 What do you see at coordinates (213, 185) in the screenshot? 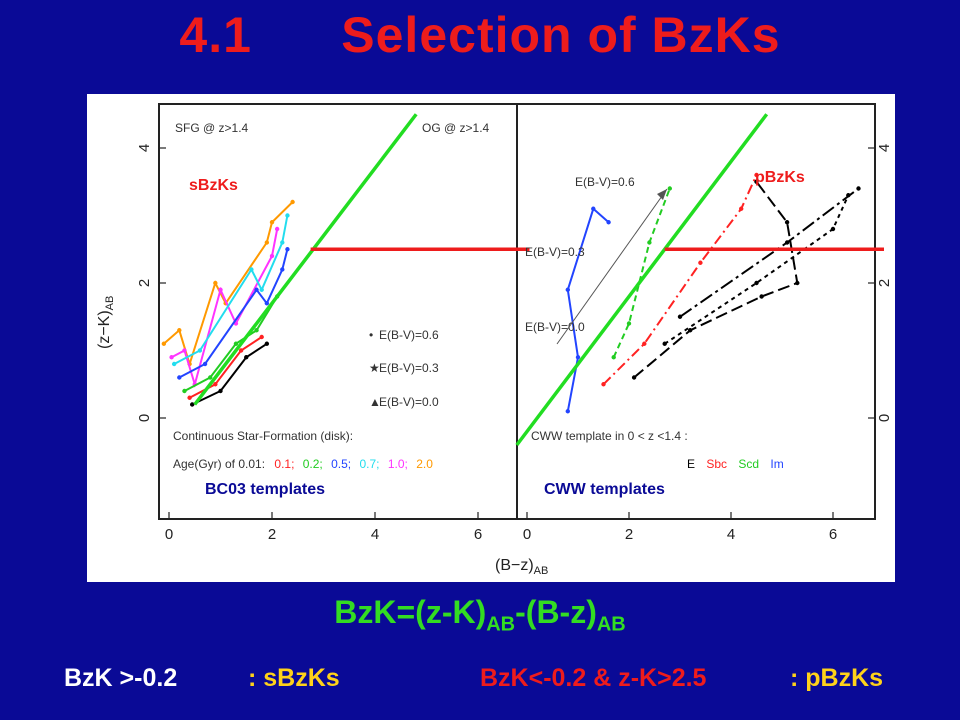
I see `sbzk-label: sBzKs` at bounding box center [213, 185].